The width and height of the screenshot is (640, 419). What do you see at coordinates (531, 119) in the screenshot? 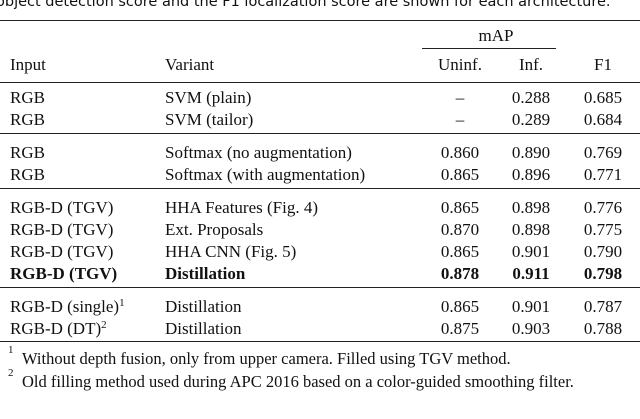
I see `inf-cell: 0.289` at bounding box center [531, 119].